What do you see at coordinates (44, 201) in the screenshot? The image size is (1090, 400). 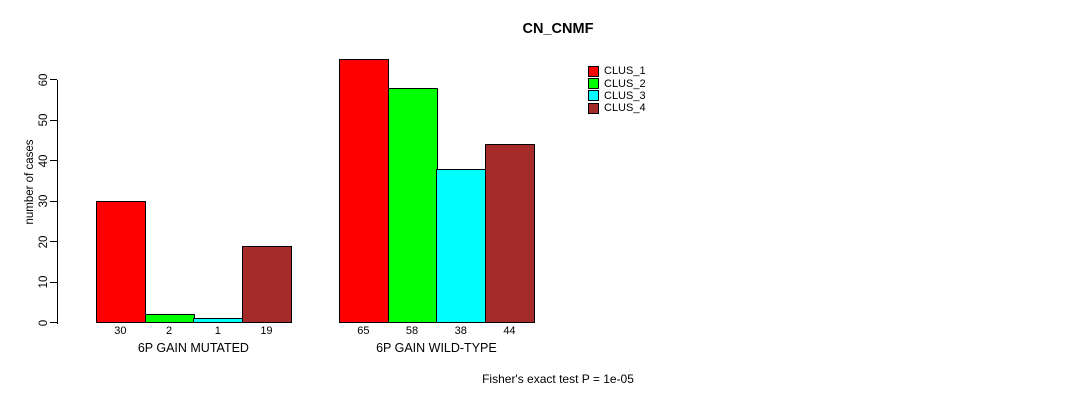 I see `y-tick-label: 30` at bounding box center [44, 201].